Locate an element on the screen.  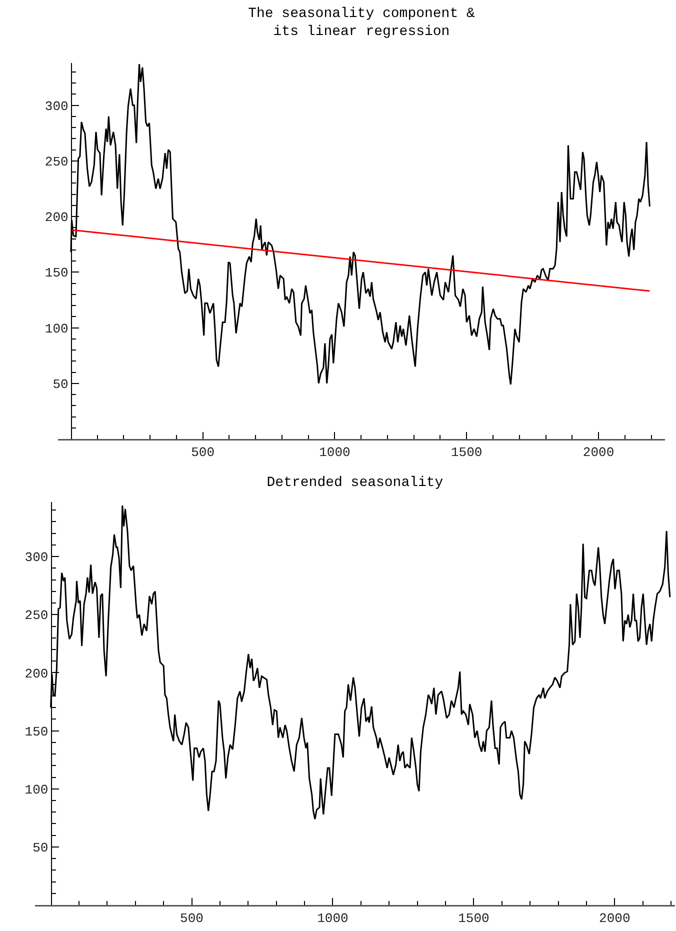
chart-title: Detrended seasonality is located at coordinates (355, 482).